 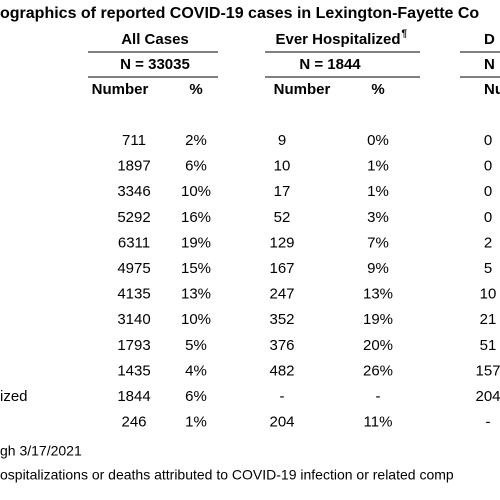 What do you see at coordinates (133, 191) in the screenshot?
I see `cell: 3346` at bounding box center [133, 191].